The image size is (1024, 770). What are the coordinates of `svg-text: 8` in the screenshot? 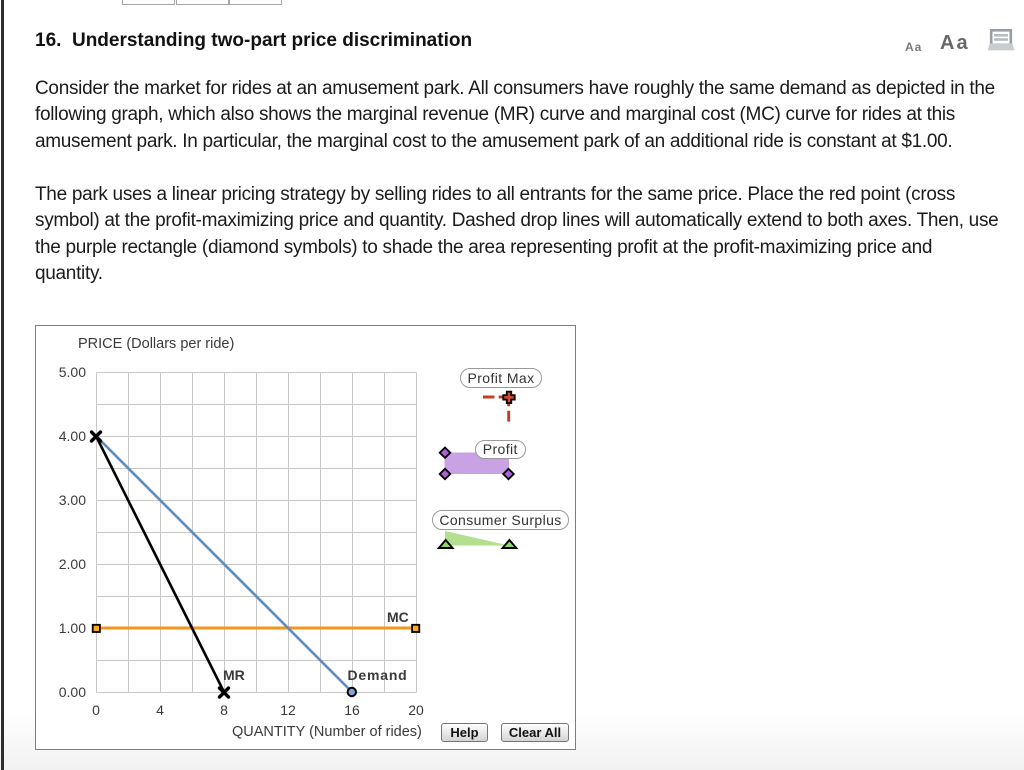 It's located at (224, 710).